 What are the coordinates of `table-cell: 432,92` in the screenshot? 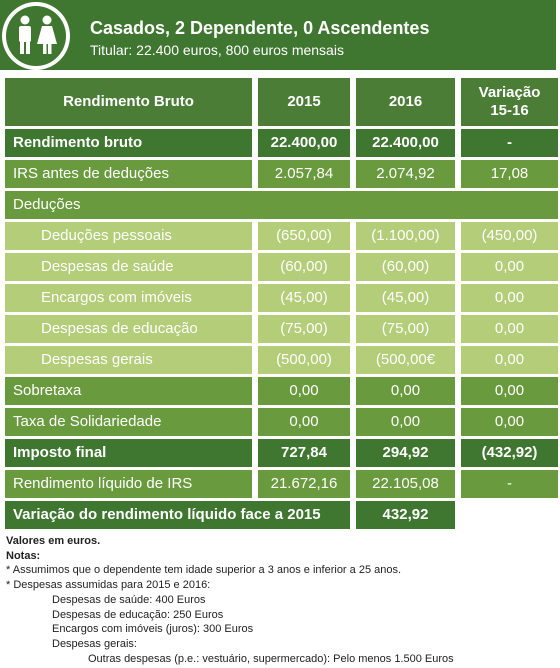 It's located at (405, 515).